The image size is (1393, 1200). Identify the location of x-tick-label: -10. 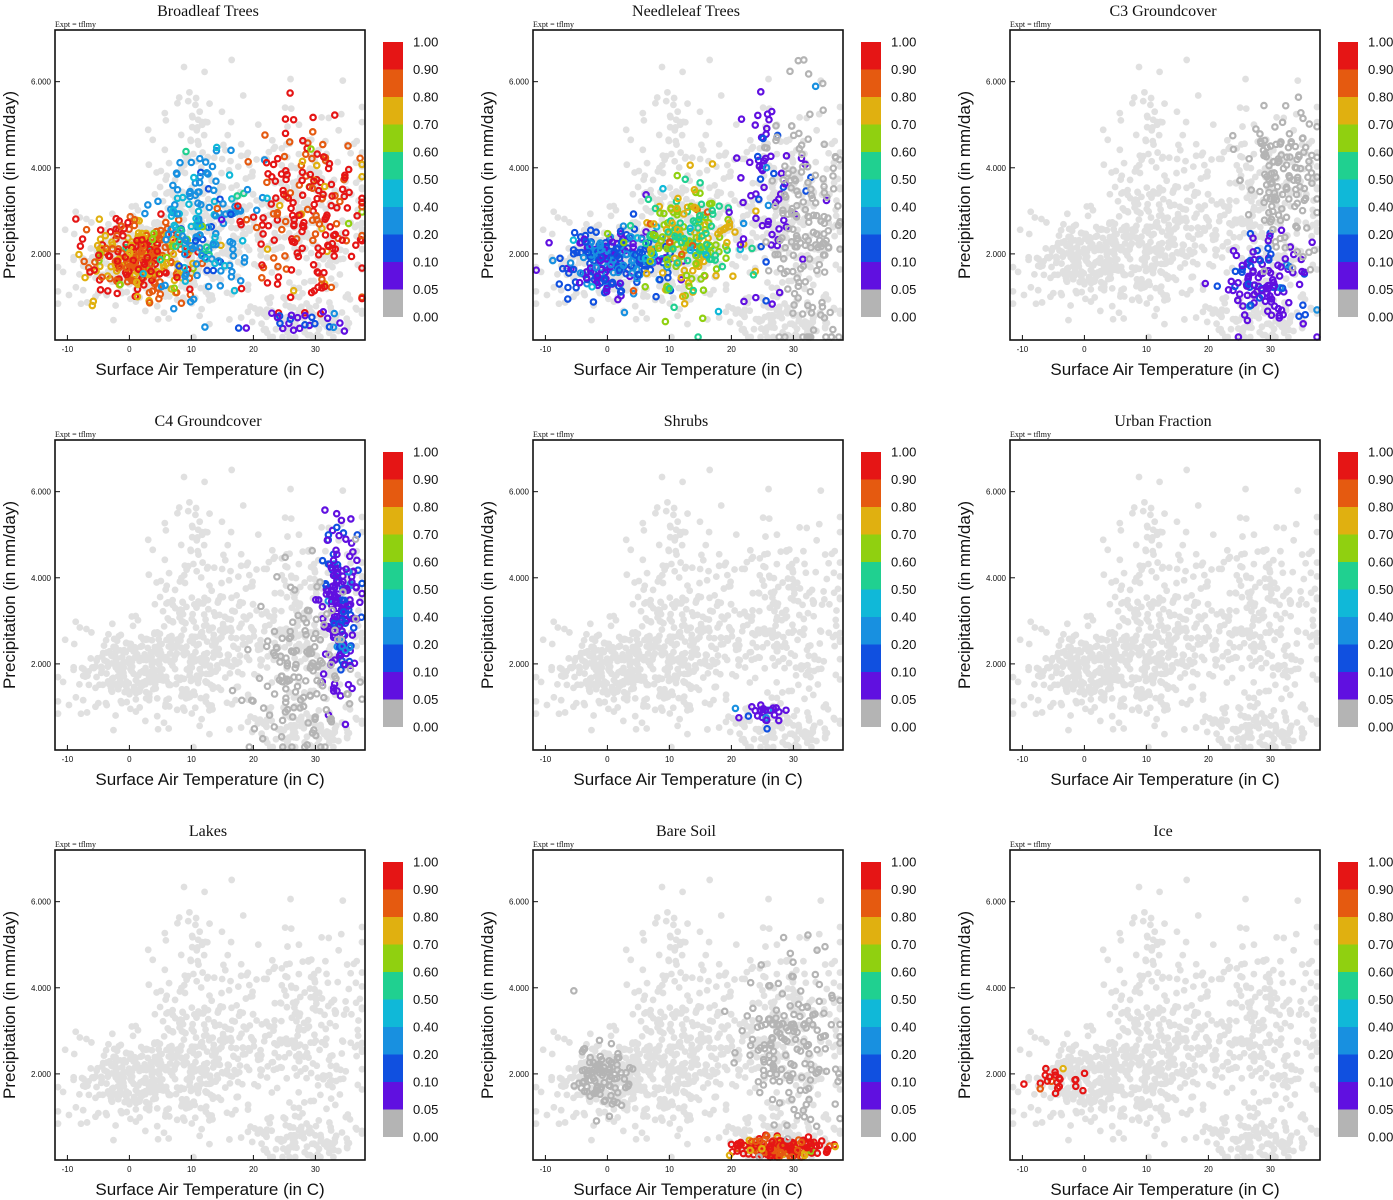
(546, 349).